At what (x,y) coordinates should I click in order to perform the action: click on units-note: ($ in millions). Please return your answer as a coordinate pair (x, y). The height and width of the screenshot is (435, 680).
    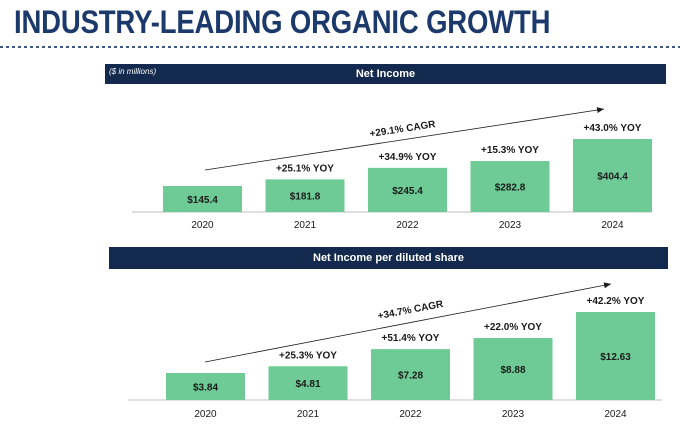
    Looking at the image, I should click on (133, 71).